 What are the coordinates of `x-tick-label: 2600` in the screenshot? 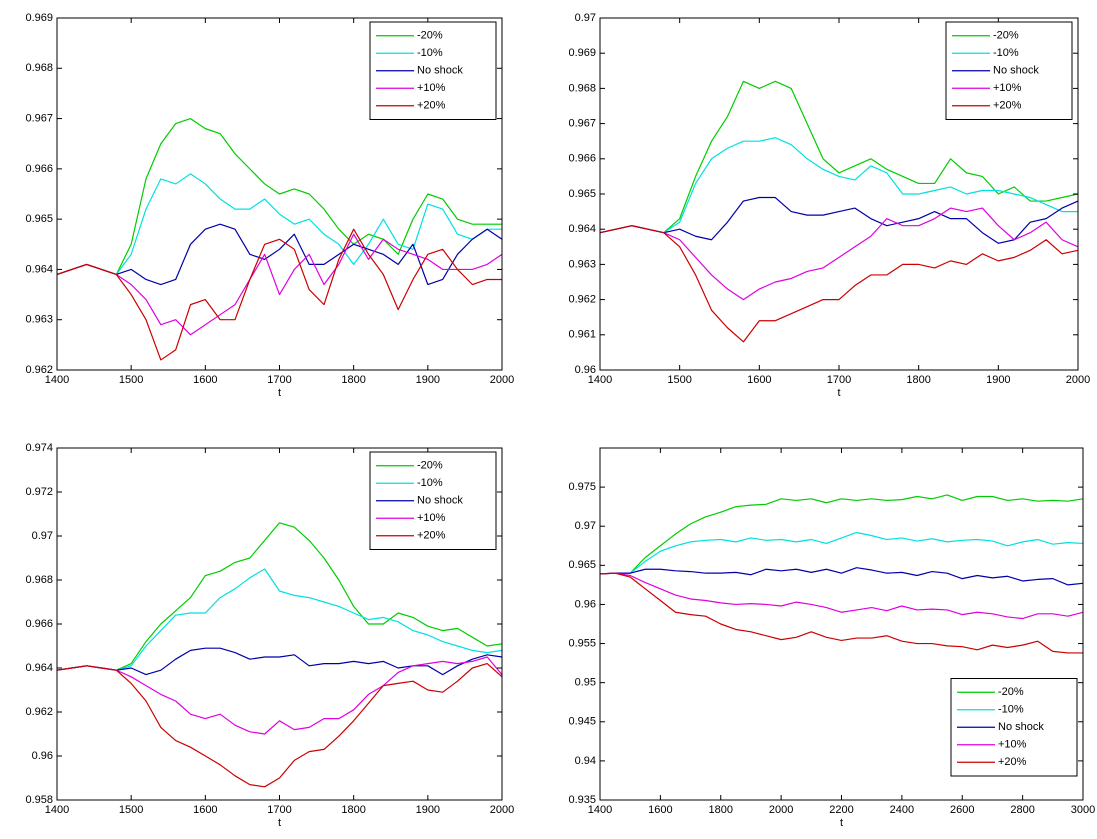 It's located at (962, 810).